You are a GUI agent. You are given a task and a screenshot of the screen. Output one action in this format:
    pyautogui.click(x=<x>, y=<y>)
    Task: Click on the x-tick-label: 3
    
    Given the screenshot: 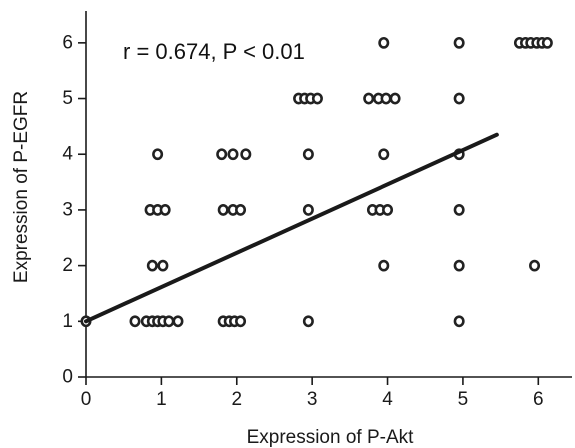 What is the action you would take?
    pyautogui.click(x=312, y=399)
    